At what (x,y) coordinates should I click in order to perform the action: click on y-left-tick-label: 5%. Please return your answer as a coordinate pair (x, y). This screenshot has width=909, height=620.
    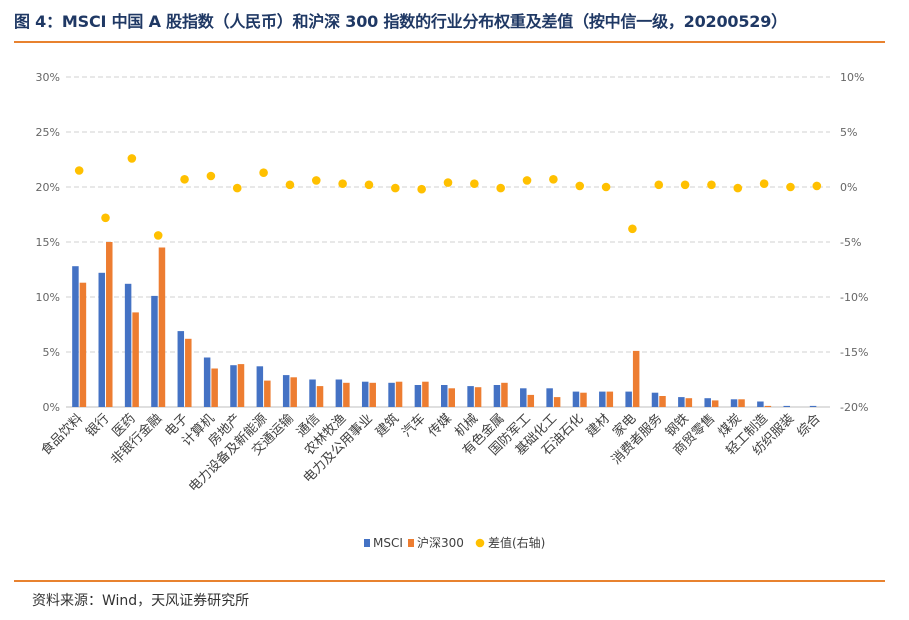
    Looking at the image, I should click on (51, 352).